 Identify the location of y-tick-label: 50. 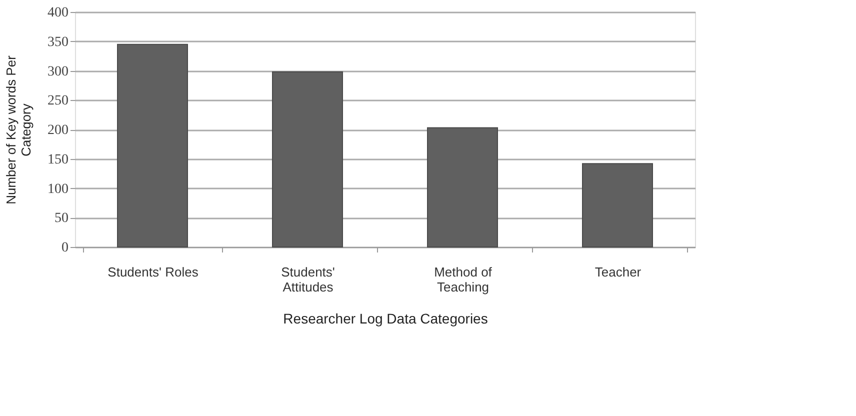
(61, 218).